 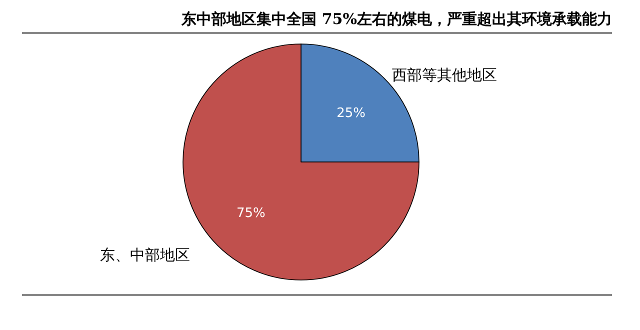 What do you see at coordinates (444, 75) in the screenshot?
I see `slice-label: 西部等其他地区` at bounding box center [444, 75].